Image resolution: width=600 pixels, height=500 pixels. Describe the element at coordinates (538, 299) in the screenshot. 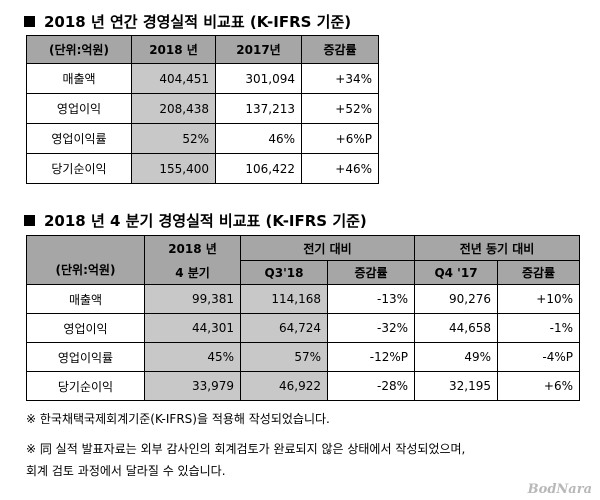

I see `yoy-change: +10%` at that location.